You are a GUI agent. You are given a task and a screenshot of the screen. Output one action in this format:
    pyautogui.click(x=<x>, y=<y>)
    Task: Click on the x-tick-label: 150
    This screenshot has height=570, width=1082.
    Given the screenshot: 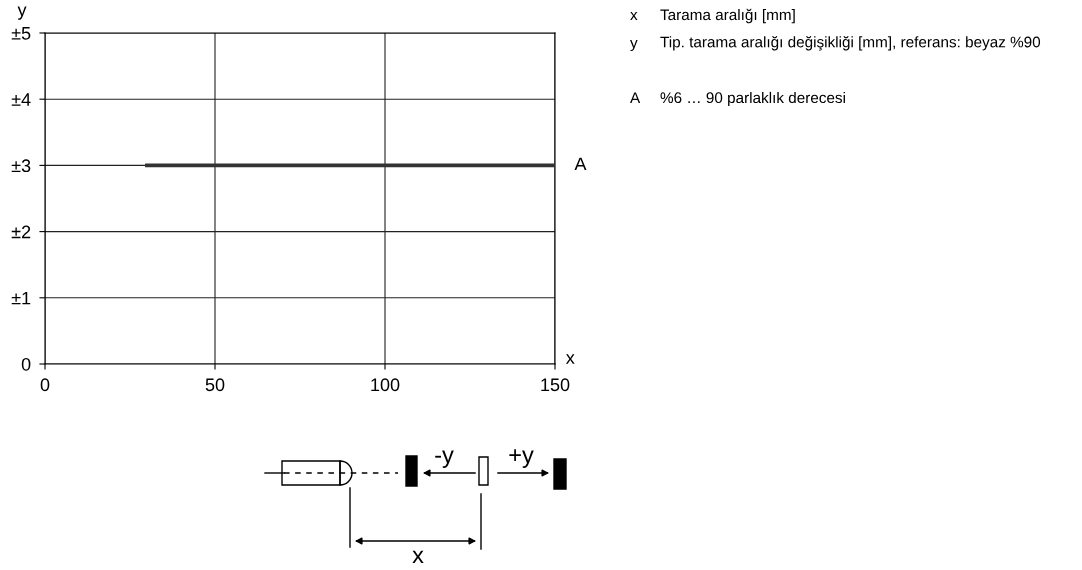 What is the action you would take?
    pyautogui.click(x=555, y=385)
    